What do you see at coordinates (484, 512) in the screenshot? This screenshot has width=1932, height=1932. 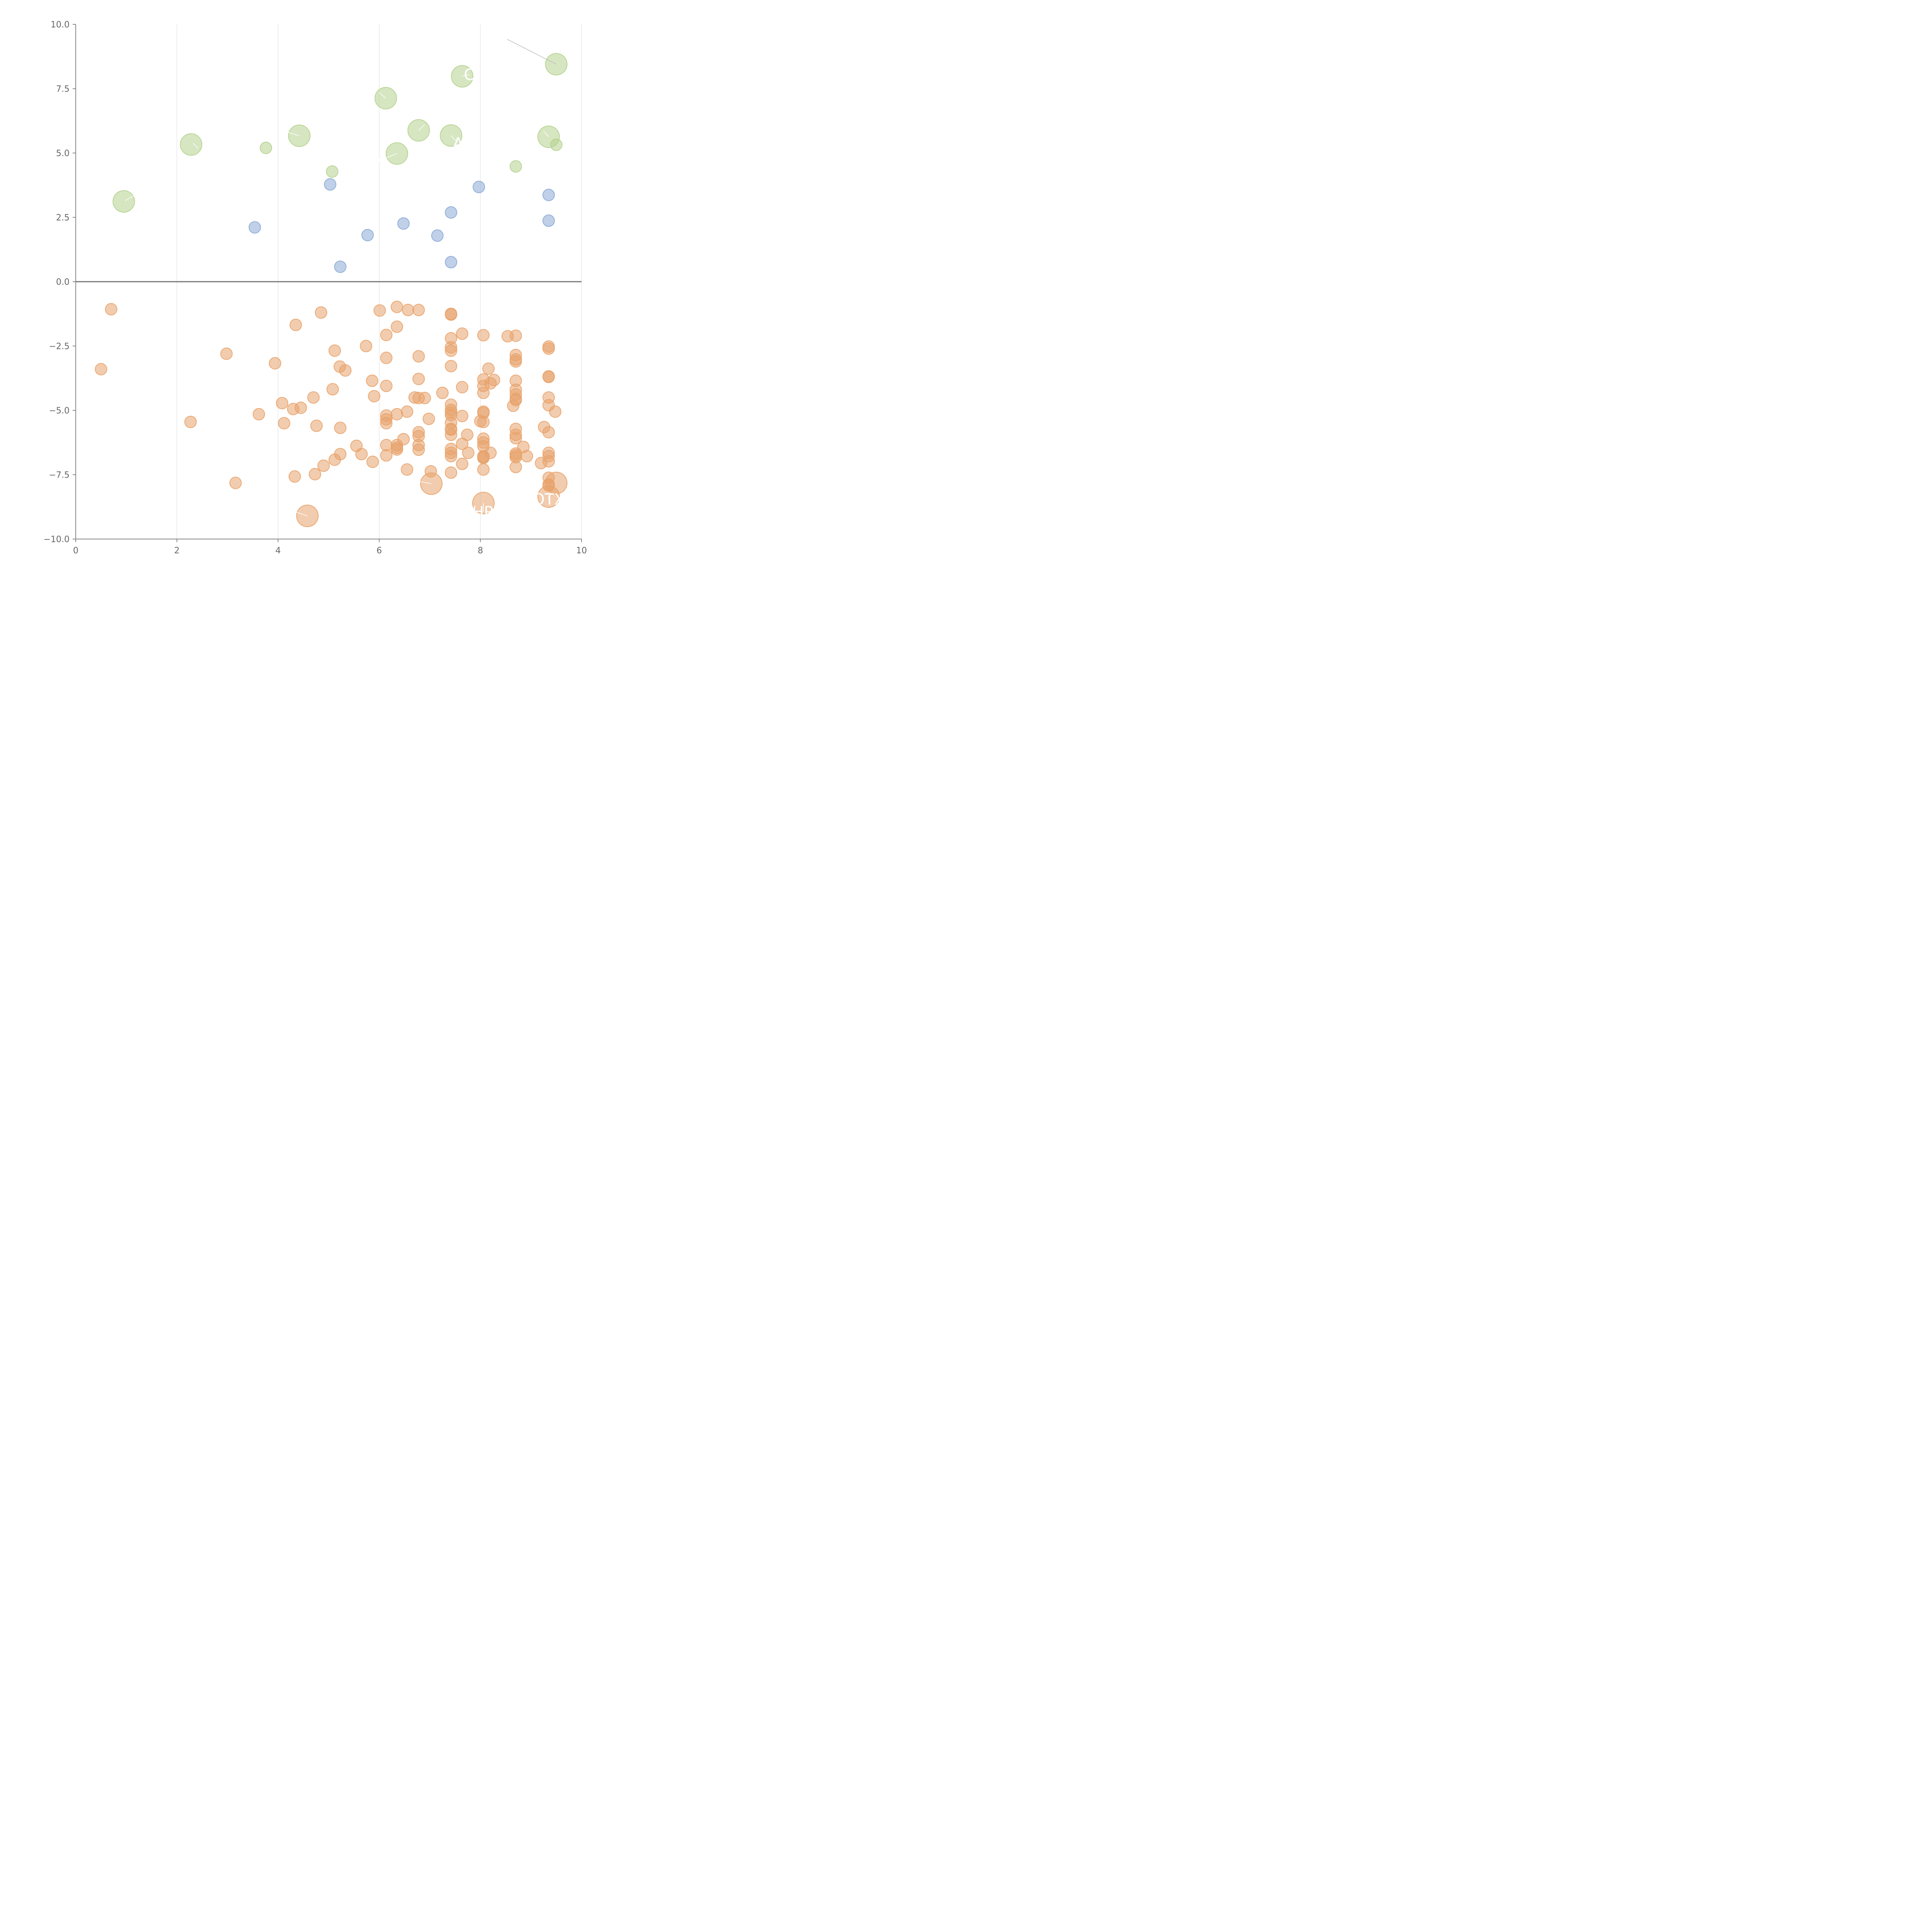 I see `annotation-label: HR` at bounding box center [484, 512].